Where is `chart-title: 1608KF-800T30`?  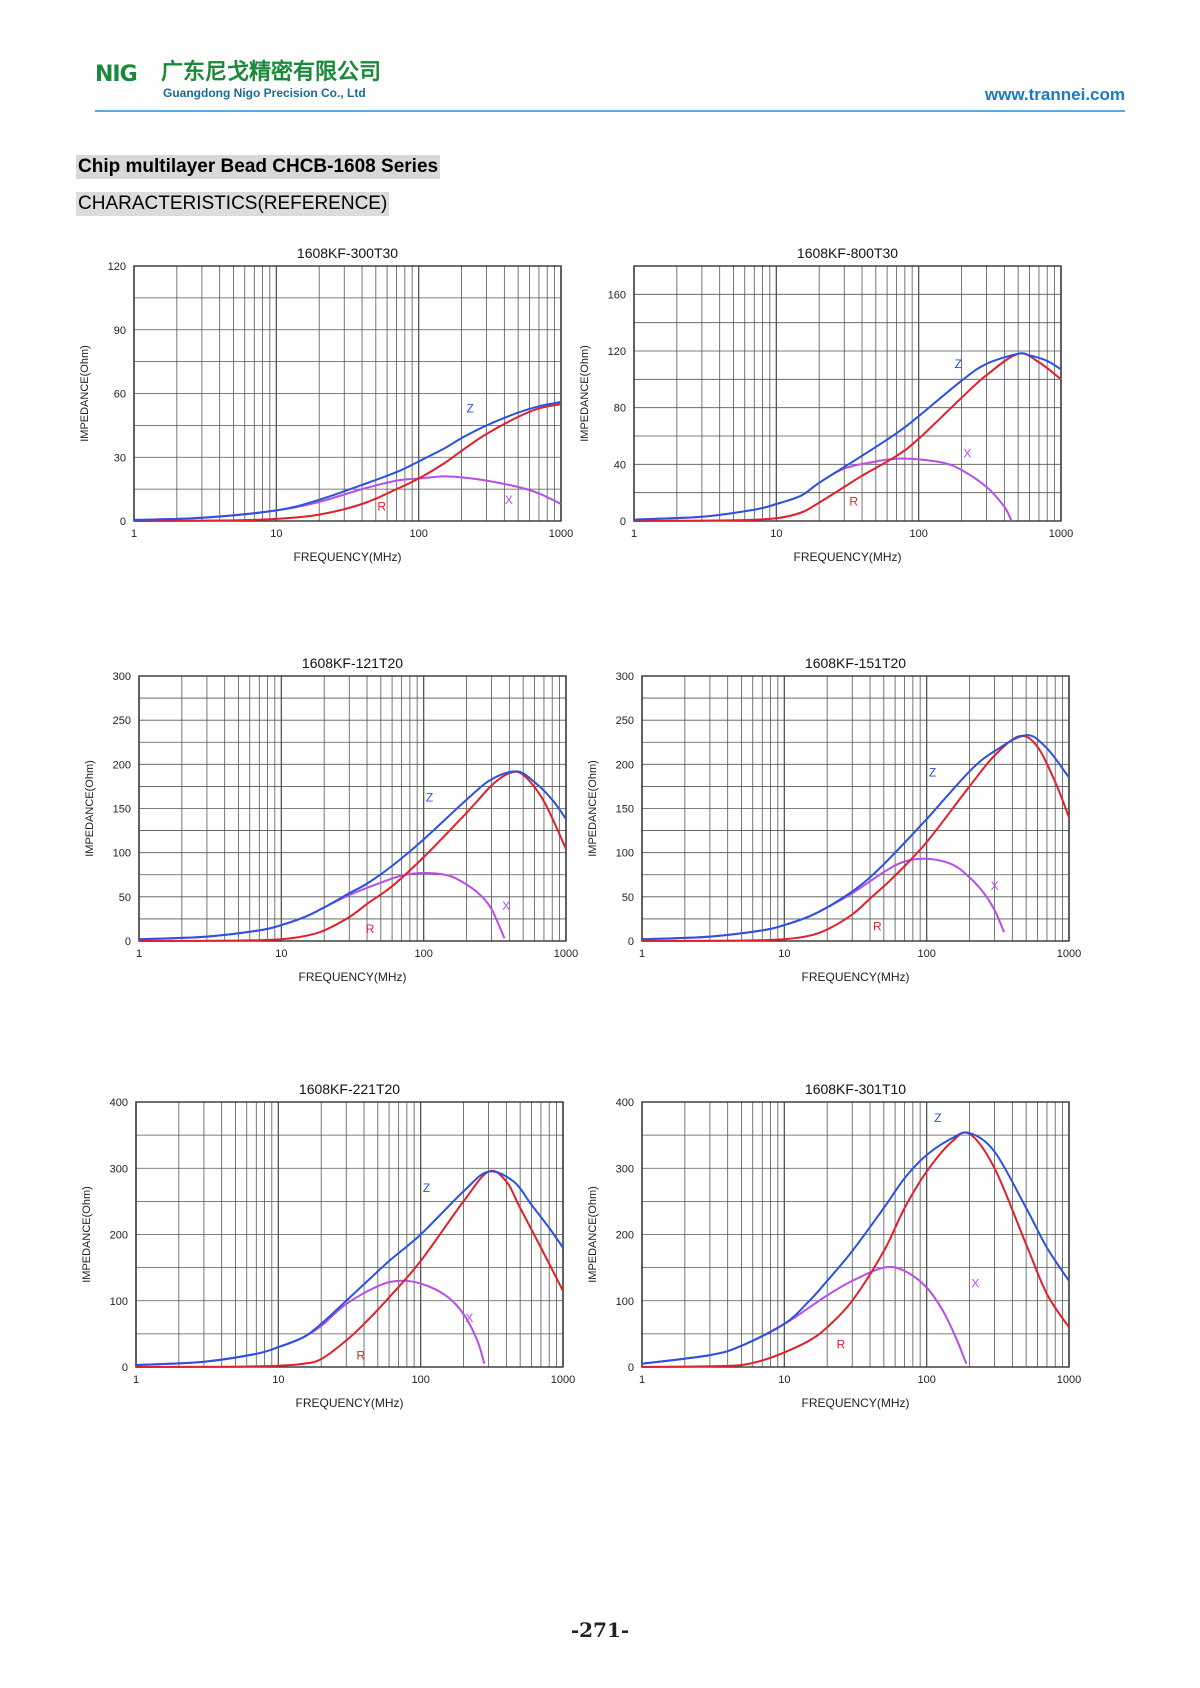 chart-title: 1608KF-800T30 is located at coordinates (847, 253).